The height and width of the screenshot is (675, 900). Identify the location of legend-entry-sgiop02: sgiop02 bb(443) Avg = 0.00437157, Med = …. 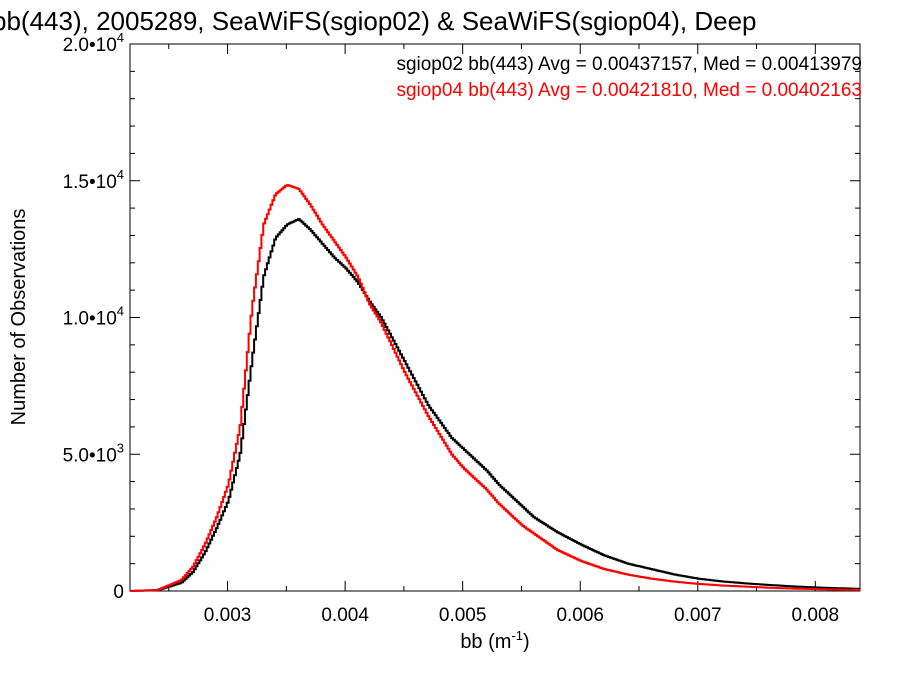
(629, 64).